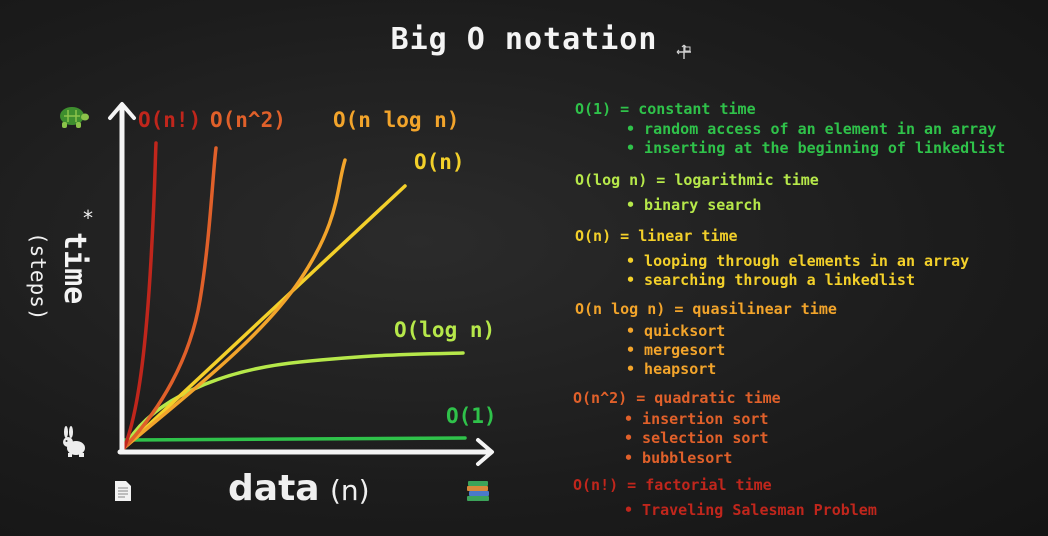 The height and width of the screenshot is (536, 1048). Describe the element at coordinates (234, 304) in the screenshot. I see `curve-onlogn` at that location.